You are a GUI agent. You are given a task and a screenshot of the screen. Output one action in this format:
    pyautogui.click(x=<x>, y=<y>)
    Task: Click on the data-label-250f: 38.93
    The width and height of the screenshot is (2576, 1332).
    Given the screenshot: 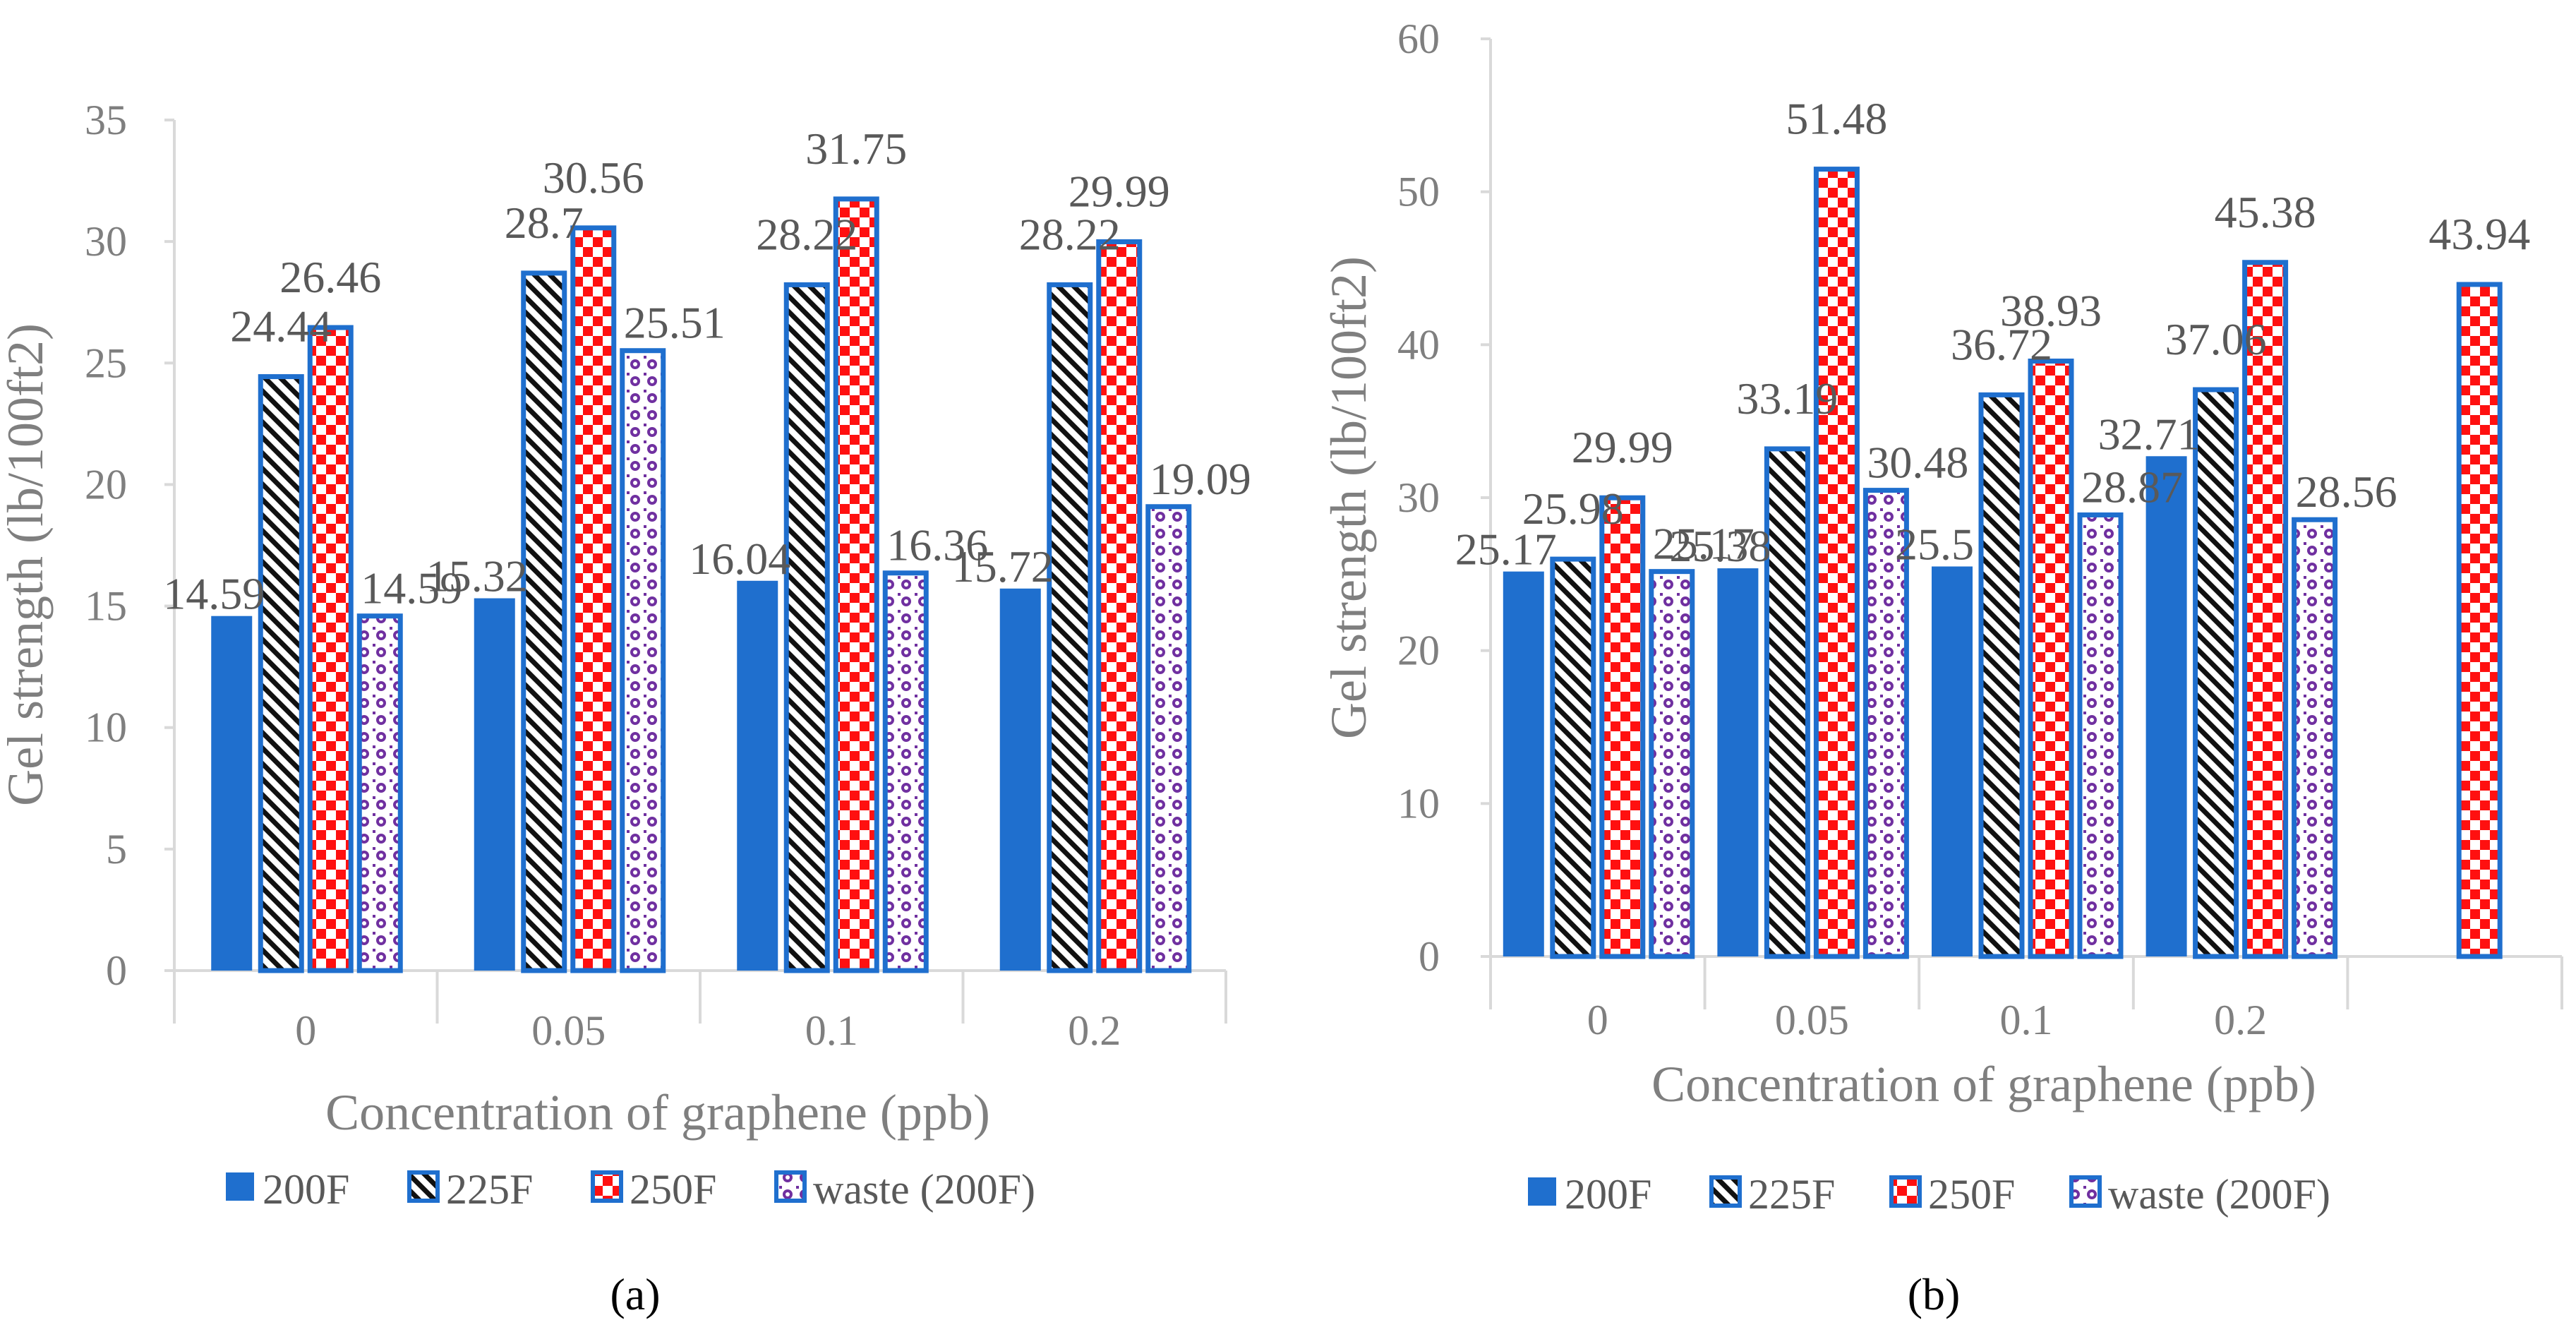 What is the action you would take?
    pyautogui.click(x=2051, y=311)
    